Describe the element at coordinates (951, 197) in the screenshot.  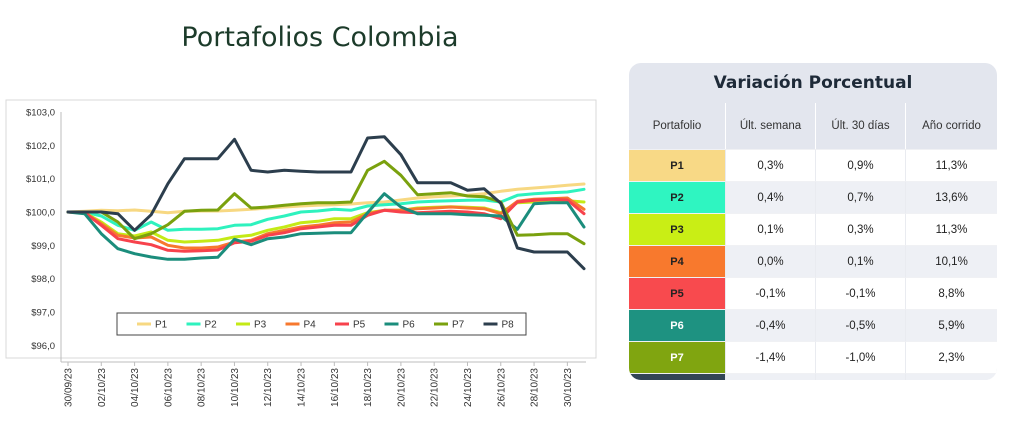
I see `ytd-change-cell: 13,6%` at that location.